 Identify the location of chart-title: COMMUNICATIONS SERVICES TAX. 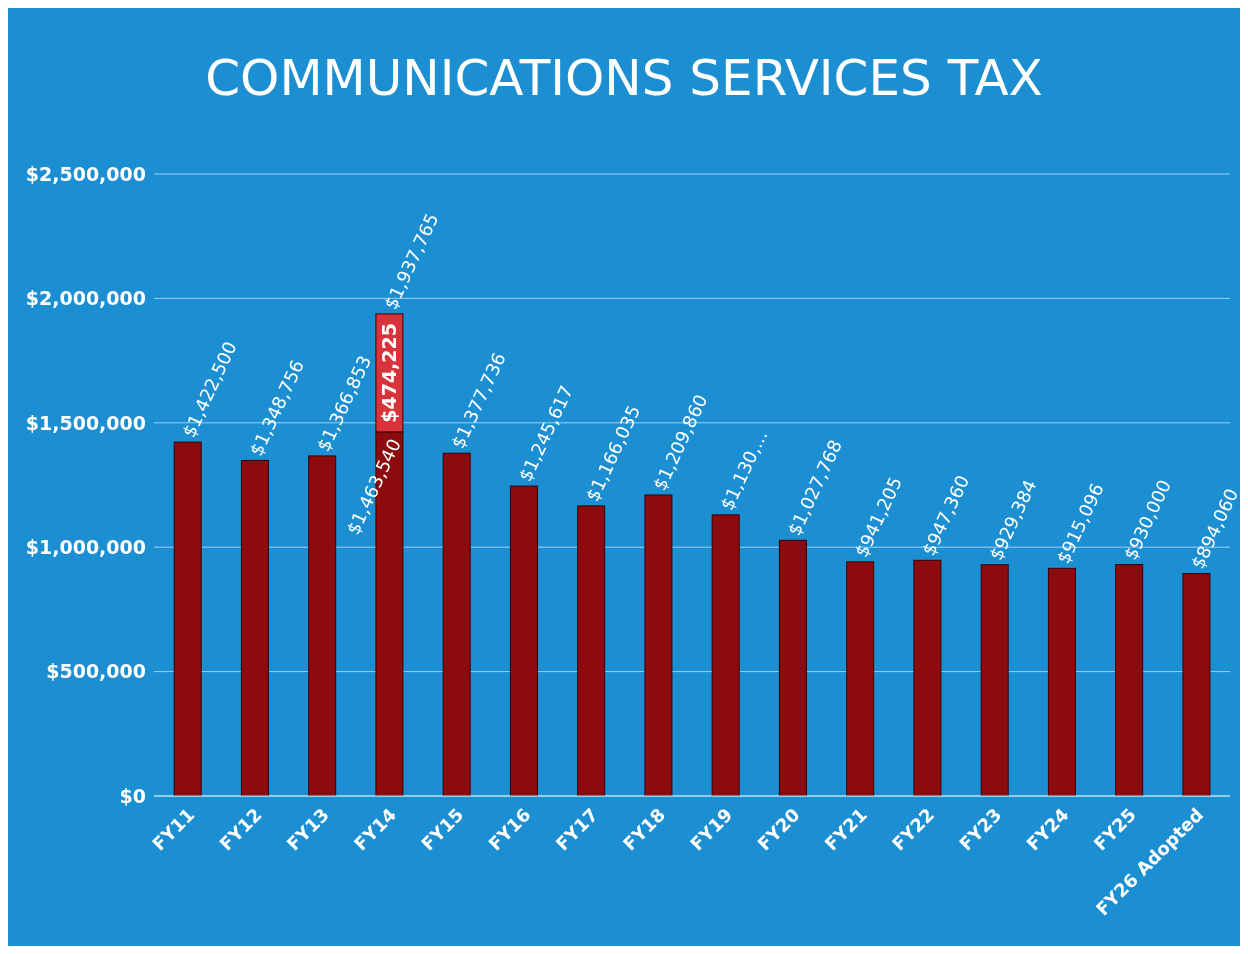
(624, 78).